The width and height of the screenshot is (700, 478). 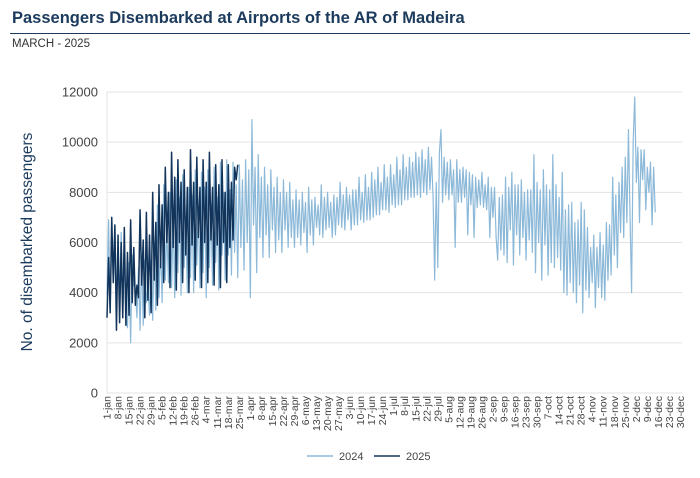 I want to click on legend-item-2025: 2025, so click(x=402, y=457).